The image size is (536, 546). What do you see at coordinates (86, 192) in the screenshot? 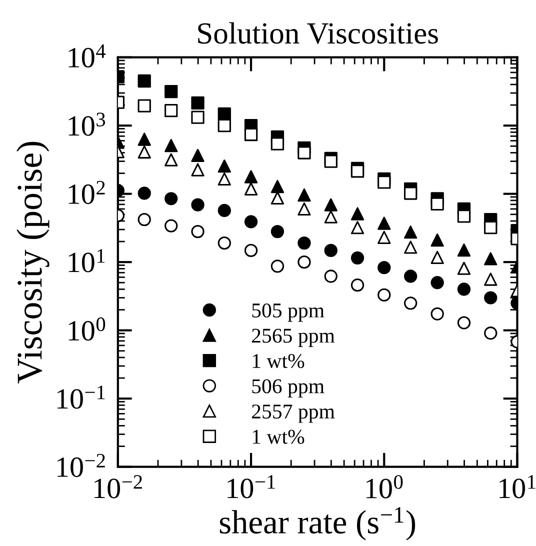
I see `y-tick-label: 10$^{2}$` at bounding box center [86, 192].